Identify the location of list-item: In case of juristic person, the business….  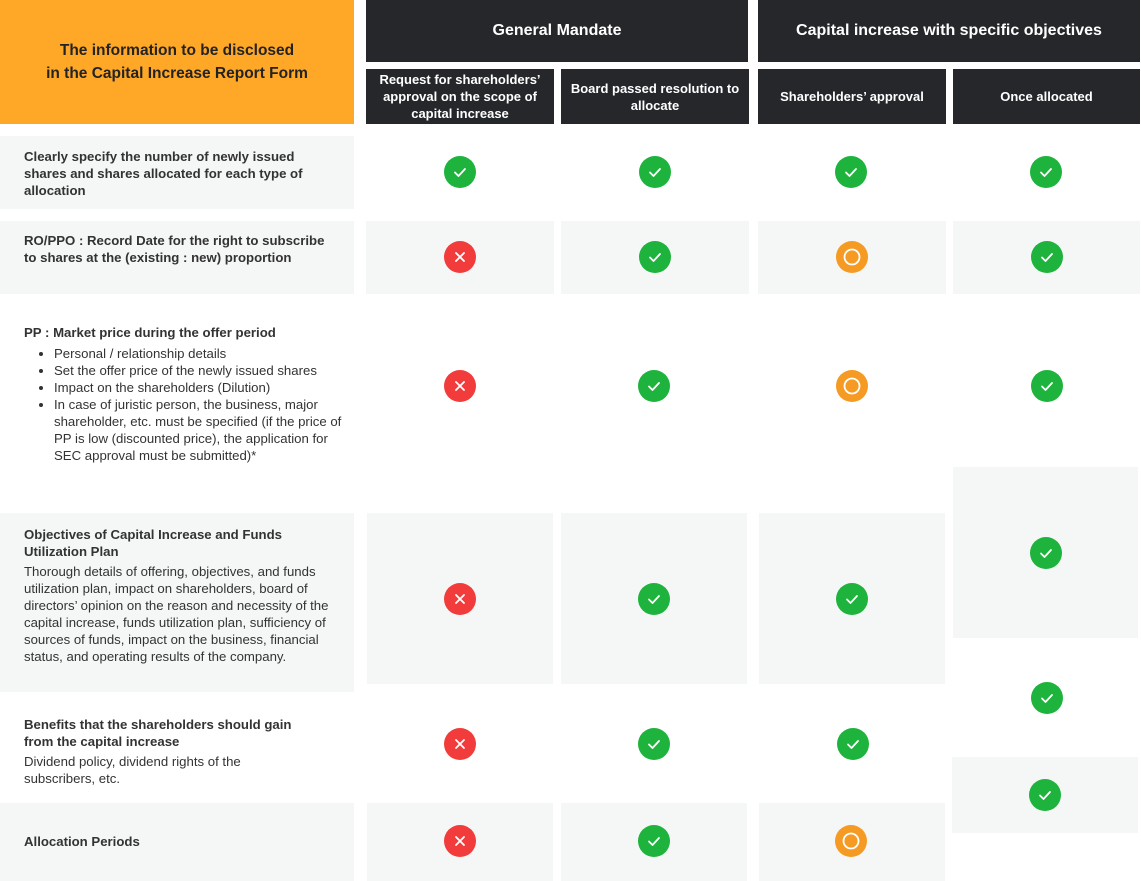
(198, 430).